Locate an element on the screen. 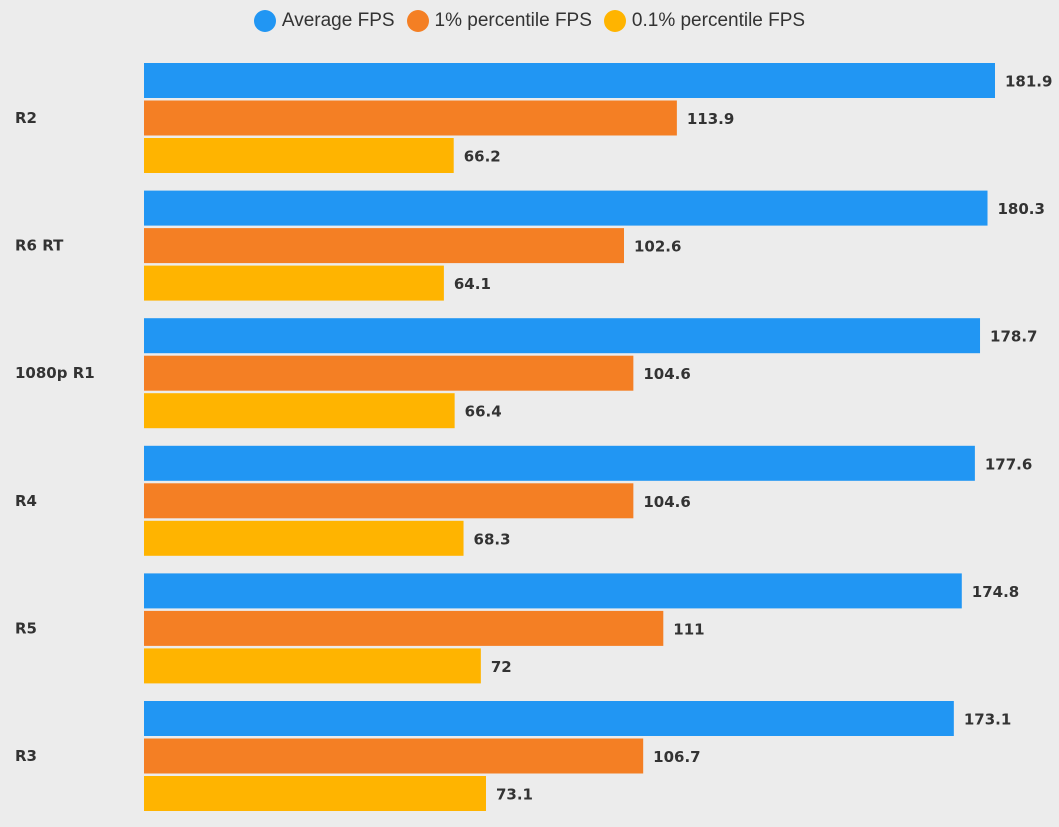 This screenshot has height=827, width=1059. legend-label-1pct-fps: 1% percentile FPS is located at coordinates (513, 20).